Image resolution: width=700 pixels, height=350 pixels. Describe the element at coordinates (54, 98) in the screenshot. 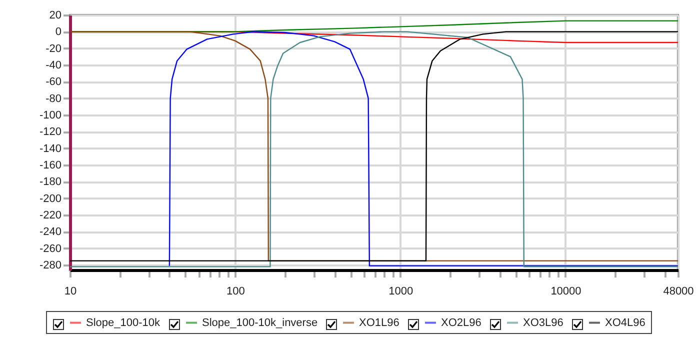

I see `y-tick-label: -80` at that location.